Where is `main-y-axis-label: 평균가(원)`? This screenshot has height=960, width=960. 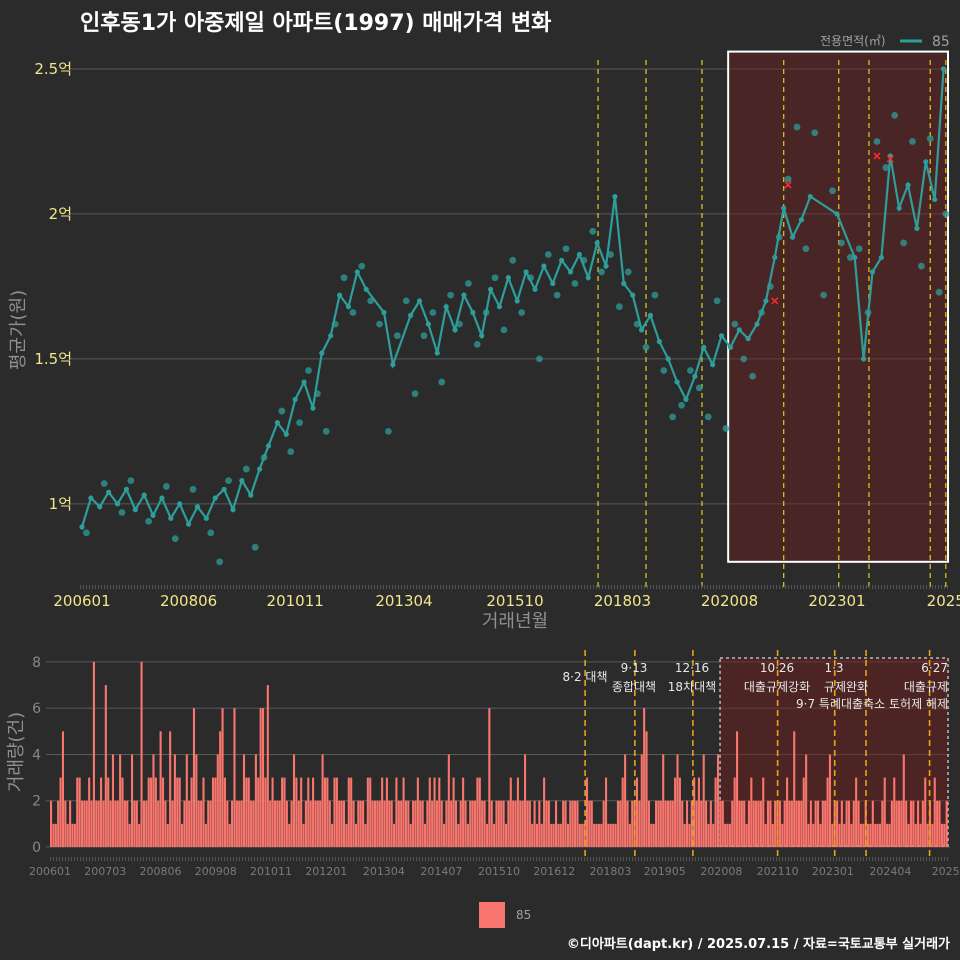
main-y-axis-label: 평균가(원) is located at coordinates (18, 330).